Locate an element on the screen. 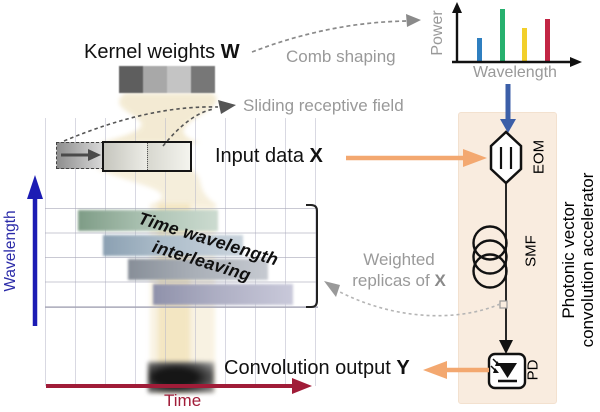 Image resolution: width=600 pixels, height=412 pixels. eom-label: EOM is located at coordinates (539, 157).